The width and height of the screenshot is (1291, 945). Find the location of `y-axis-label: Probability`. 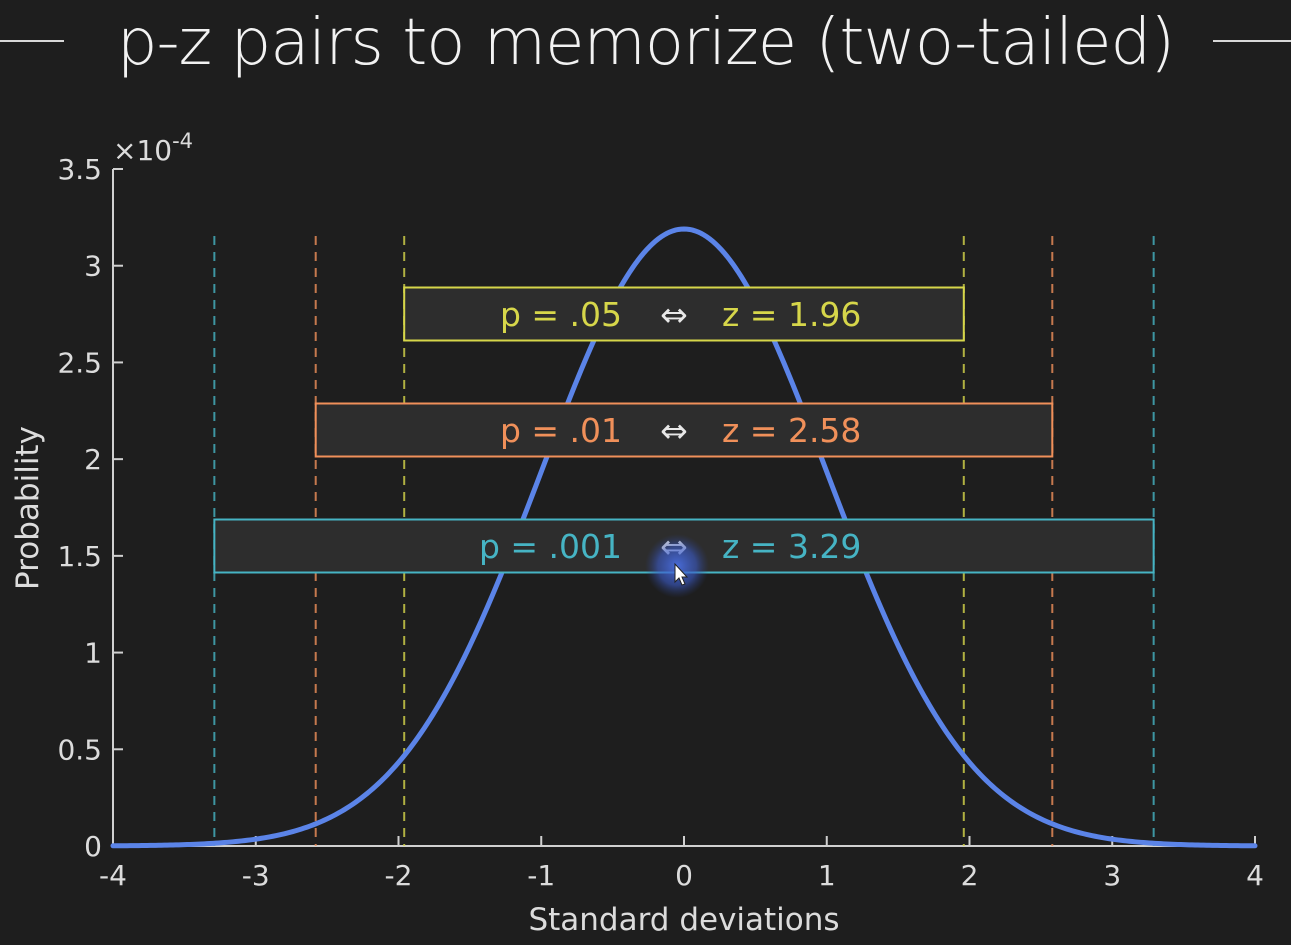

y-axis-label: Probability is located at coordinates (28, 508).